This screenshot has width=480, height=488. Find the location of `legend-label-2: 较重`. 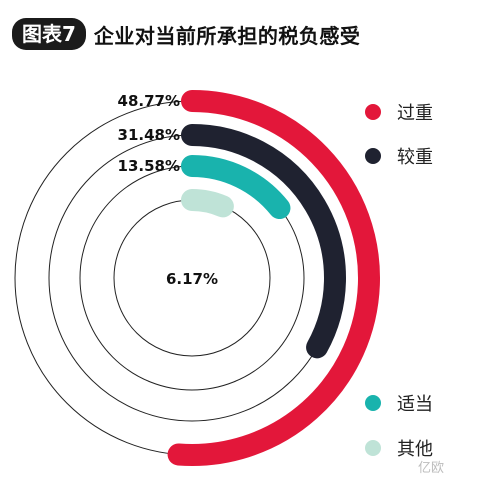

legend-label-2: 较重 is located at coordinates (415, 157).